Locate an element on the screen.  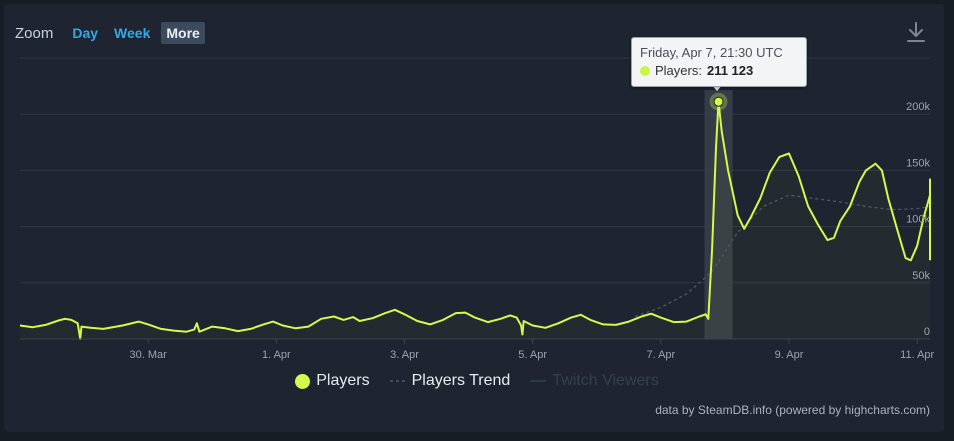
zoom-more-button: More is located at coordinates (183, 33).